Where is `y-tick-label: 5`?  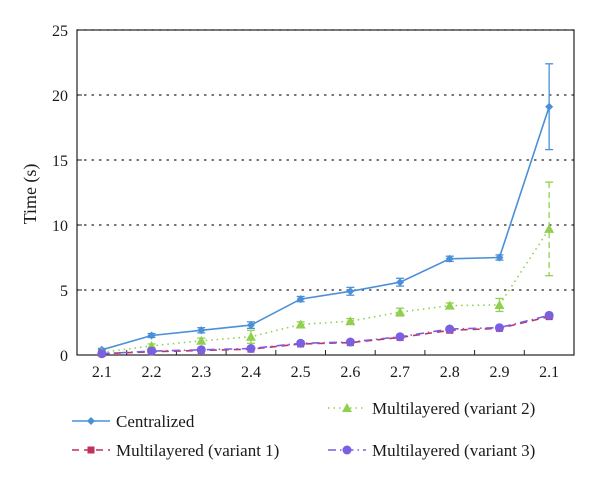 y-tick-label: 5 is located at coordinates (64, 291).